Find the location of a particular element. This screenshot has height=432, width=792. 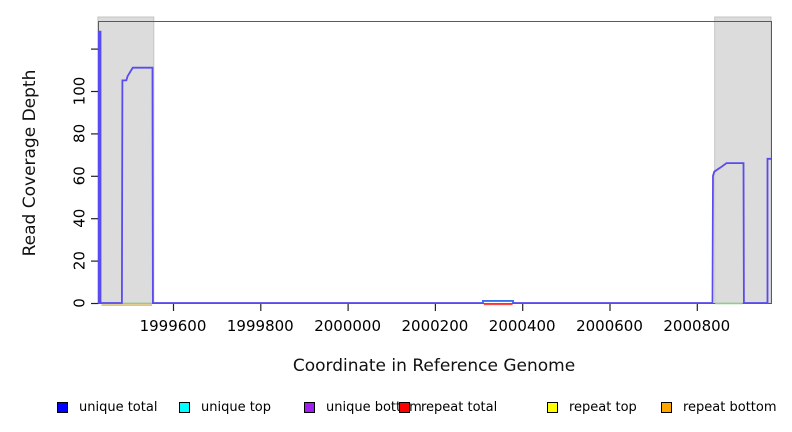

legend-swatch-repeat-bottom is located at coordinates (666, 407).